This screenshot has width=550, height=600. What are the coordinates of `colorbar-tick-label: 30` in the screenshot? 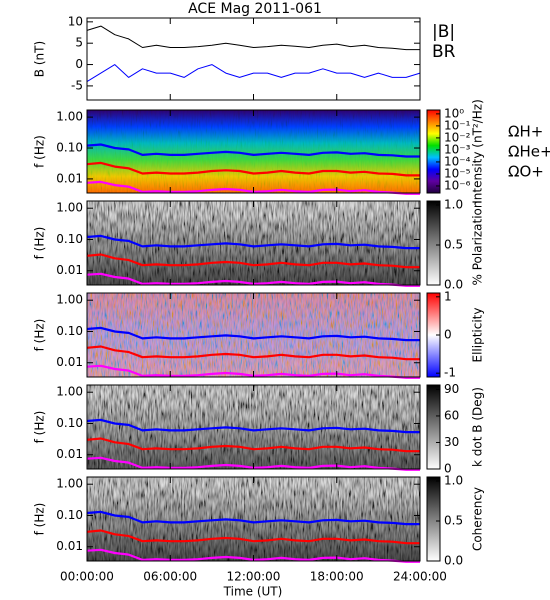 It's located at (451, 442).